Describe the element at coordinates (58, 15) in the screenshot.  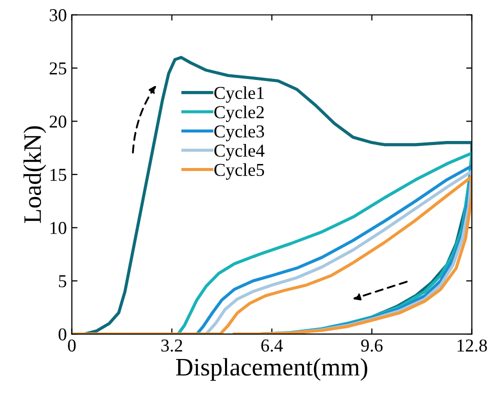
I see `y-tick-label: 30` at that location.